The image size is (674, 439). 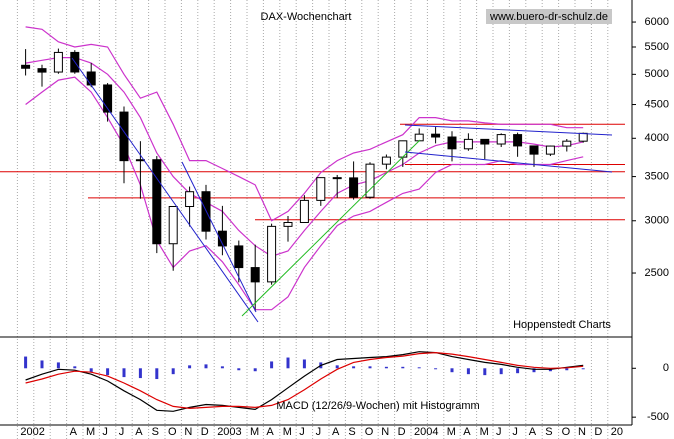 I want to click on y-tick-label: 4000, so click(x=657, y=138).